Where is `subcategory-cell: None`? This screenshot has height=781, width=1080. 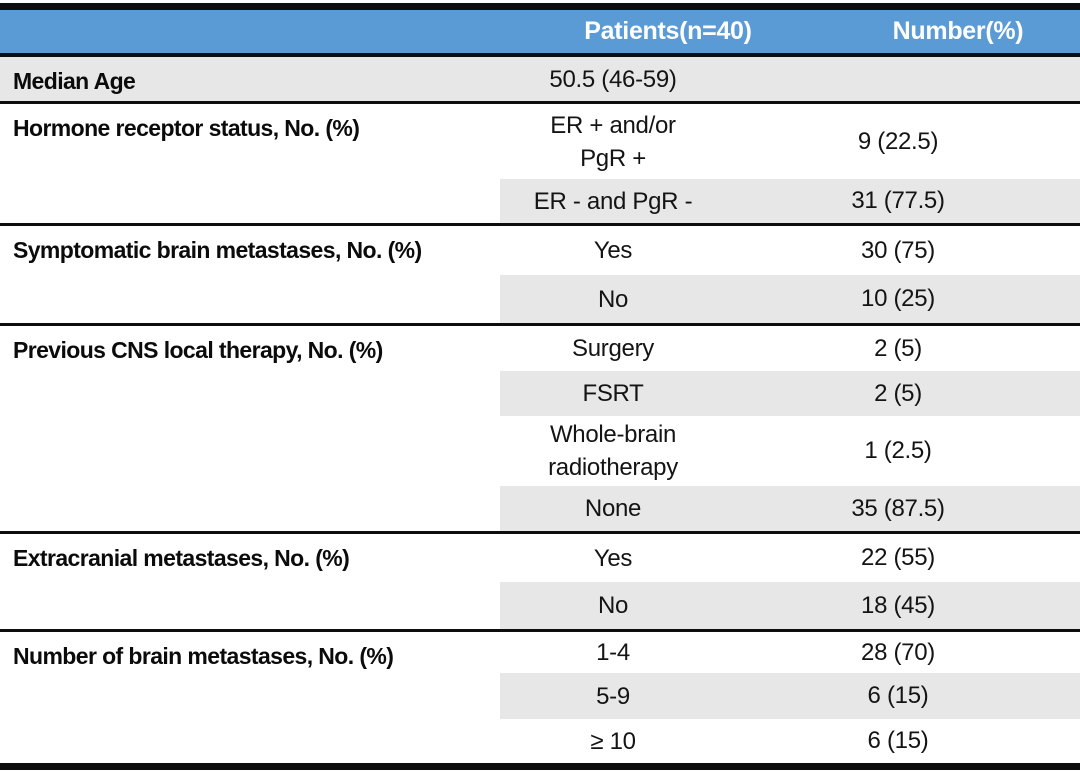
subcategory-cell: None is located at coordinates (620, 508).